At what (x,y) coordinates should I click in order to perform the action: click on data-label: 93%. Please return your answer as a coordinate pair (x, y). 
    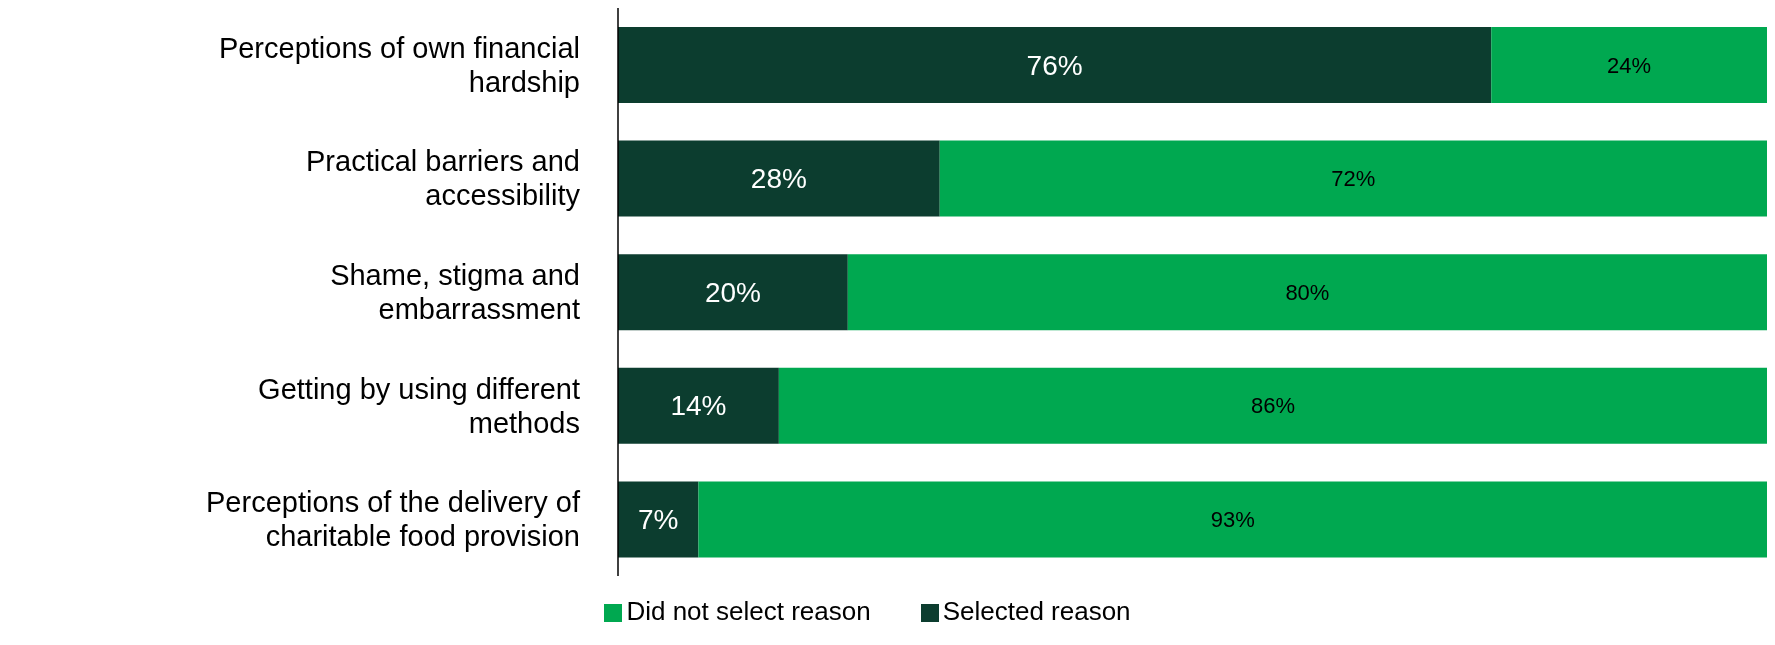
    Looking at the image, I should click on (1232, 519).